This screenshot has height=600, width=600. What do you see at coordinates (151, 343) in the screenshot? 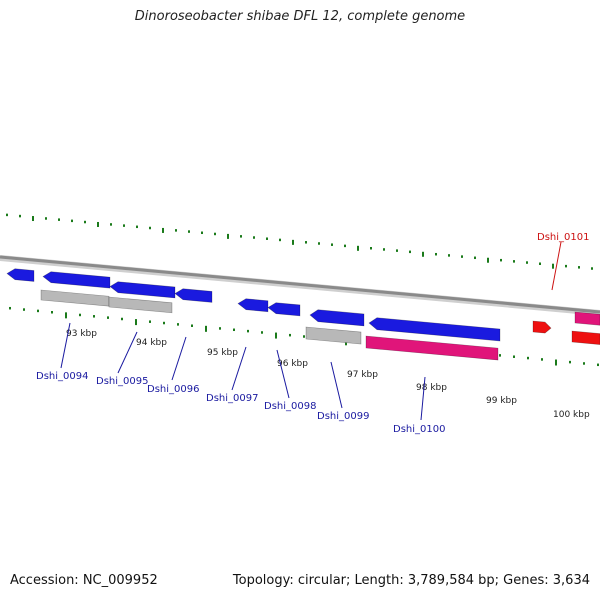
I see `tick-label: 94 kbp` at bounding box center [151, 343].